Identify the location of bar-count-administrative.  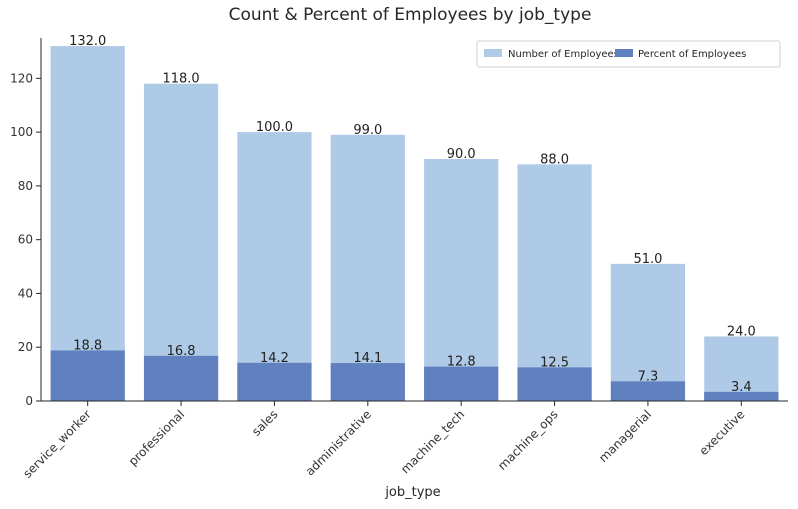
(367, 268).